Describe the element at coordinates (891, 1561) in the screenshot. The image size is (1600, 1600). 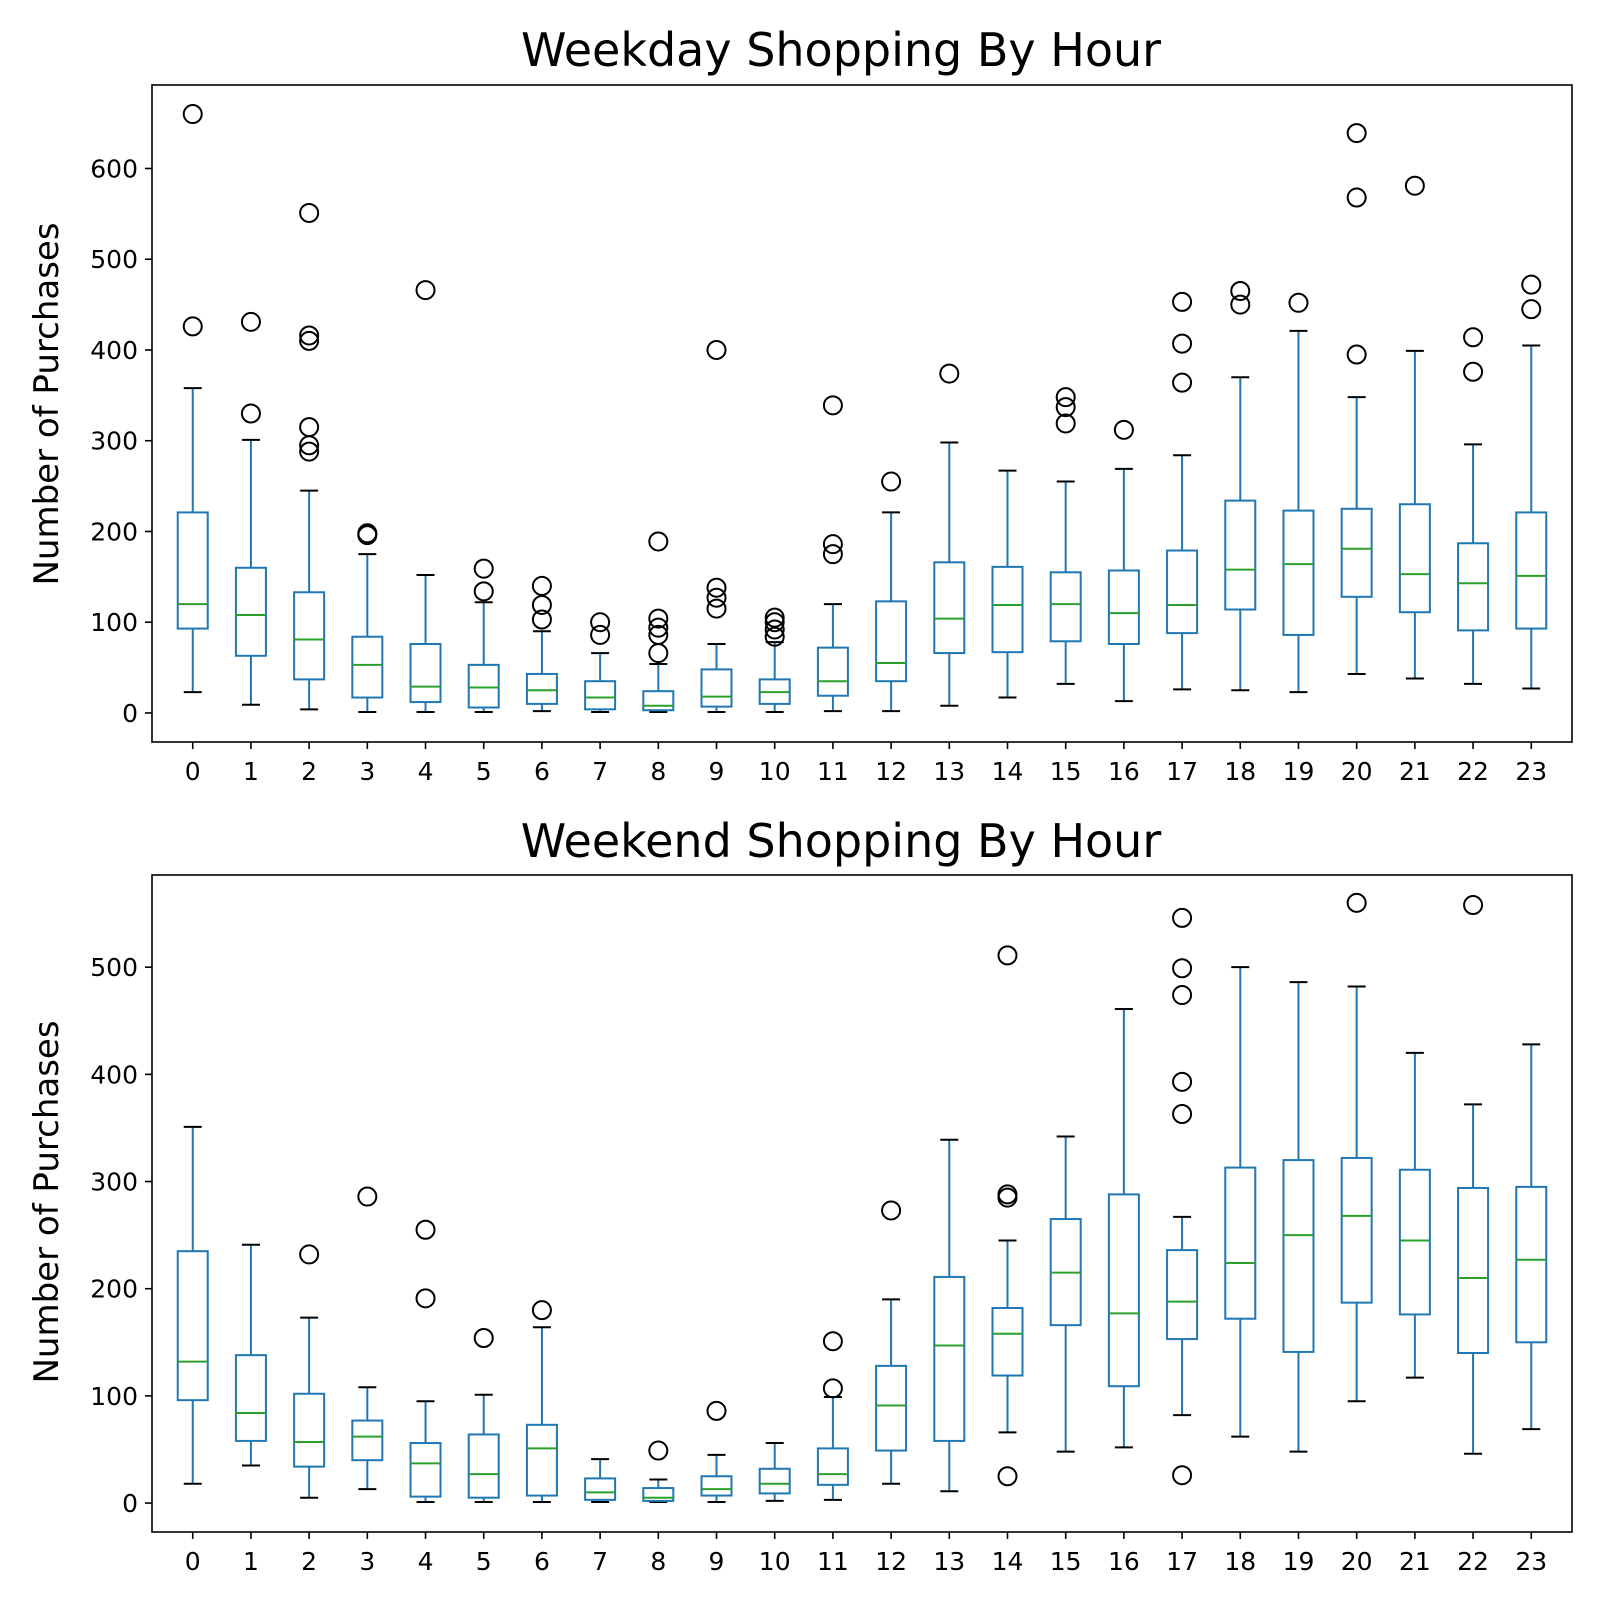
I see `x-tick-label: 12` at that location.